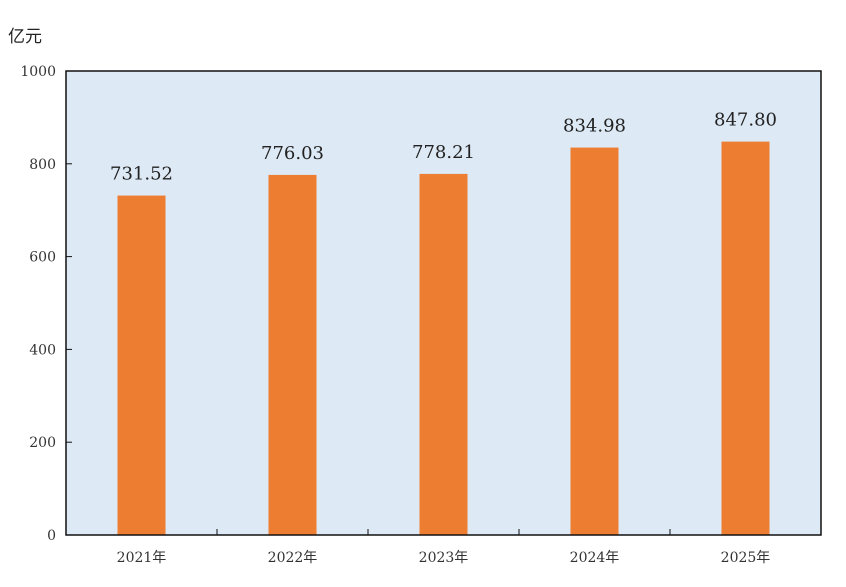  I want to click on y-tick-label: 1000, so click(38, 72).